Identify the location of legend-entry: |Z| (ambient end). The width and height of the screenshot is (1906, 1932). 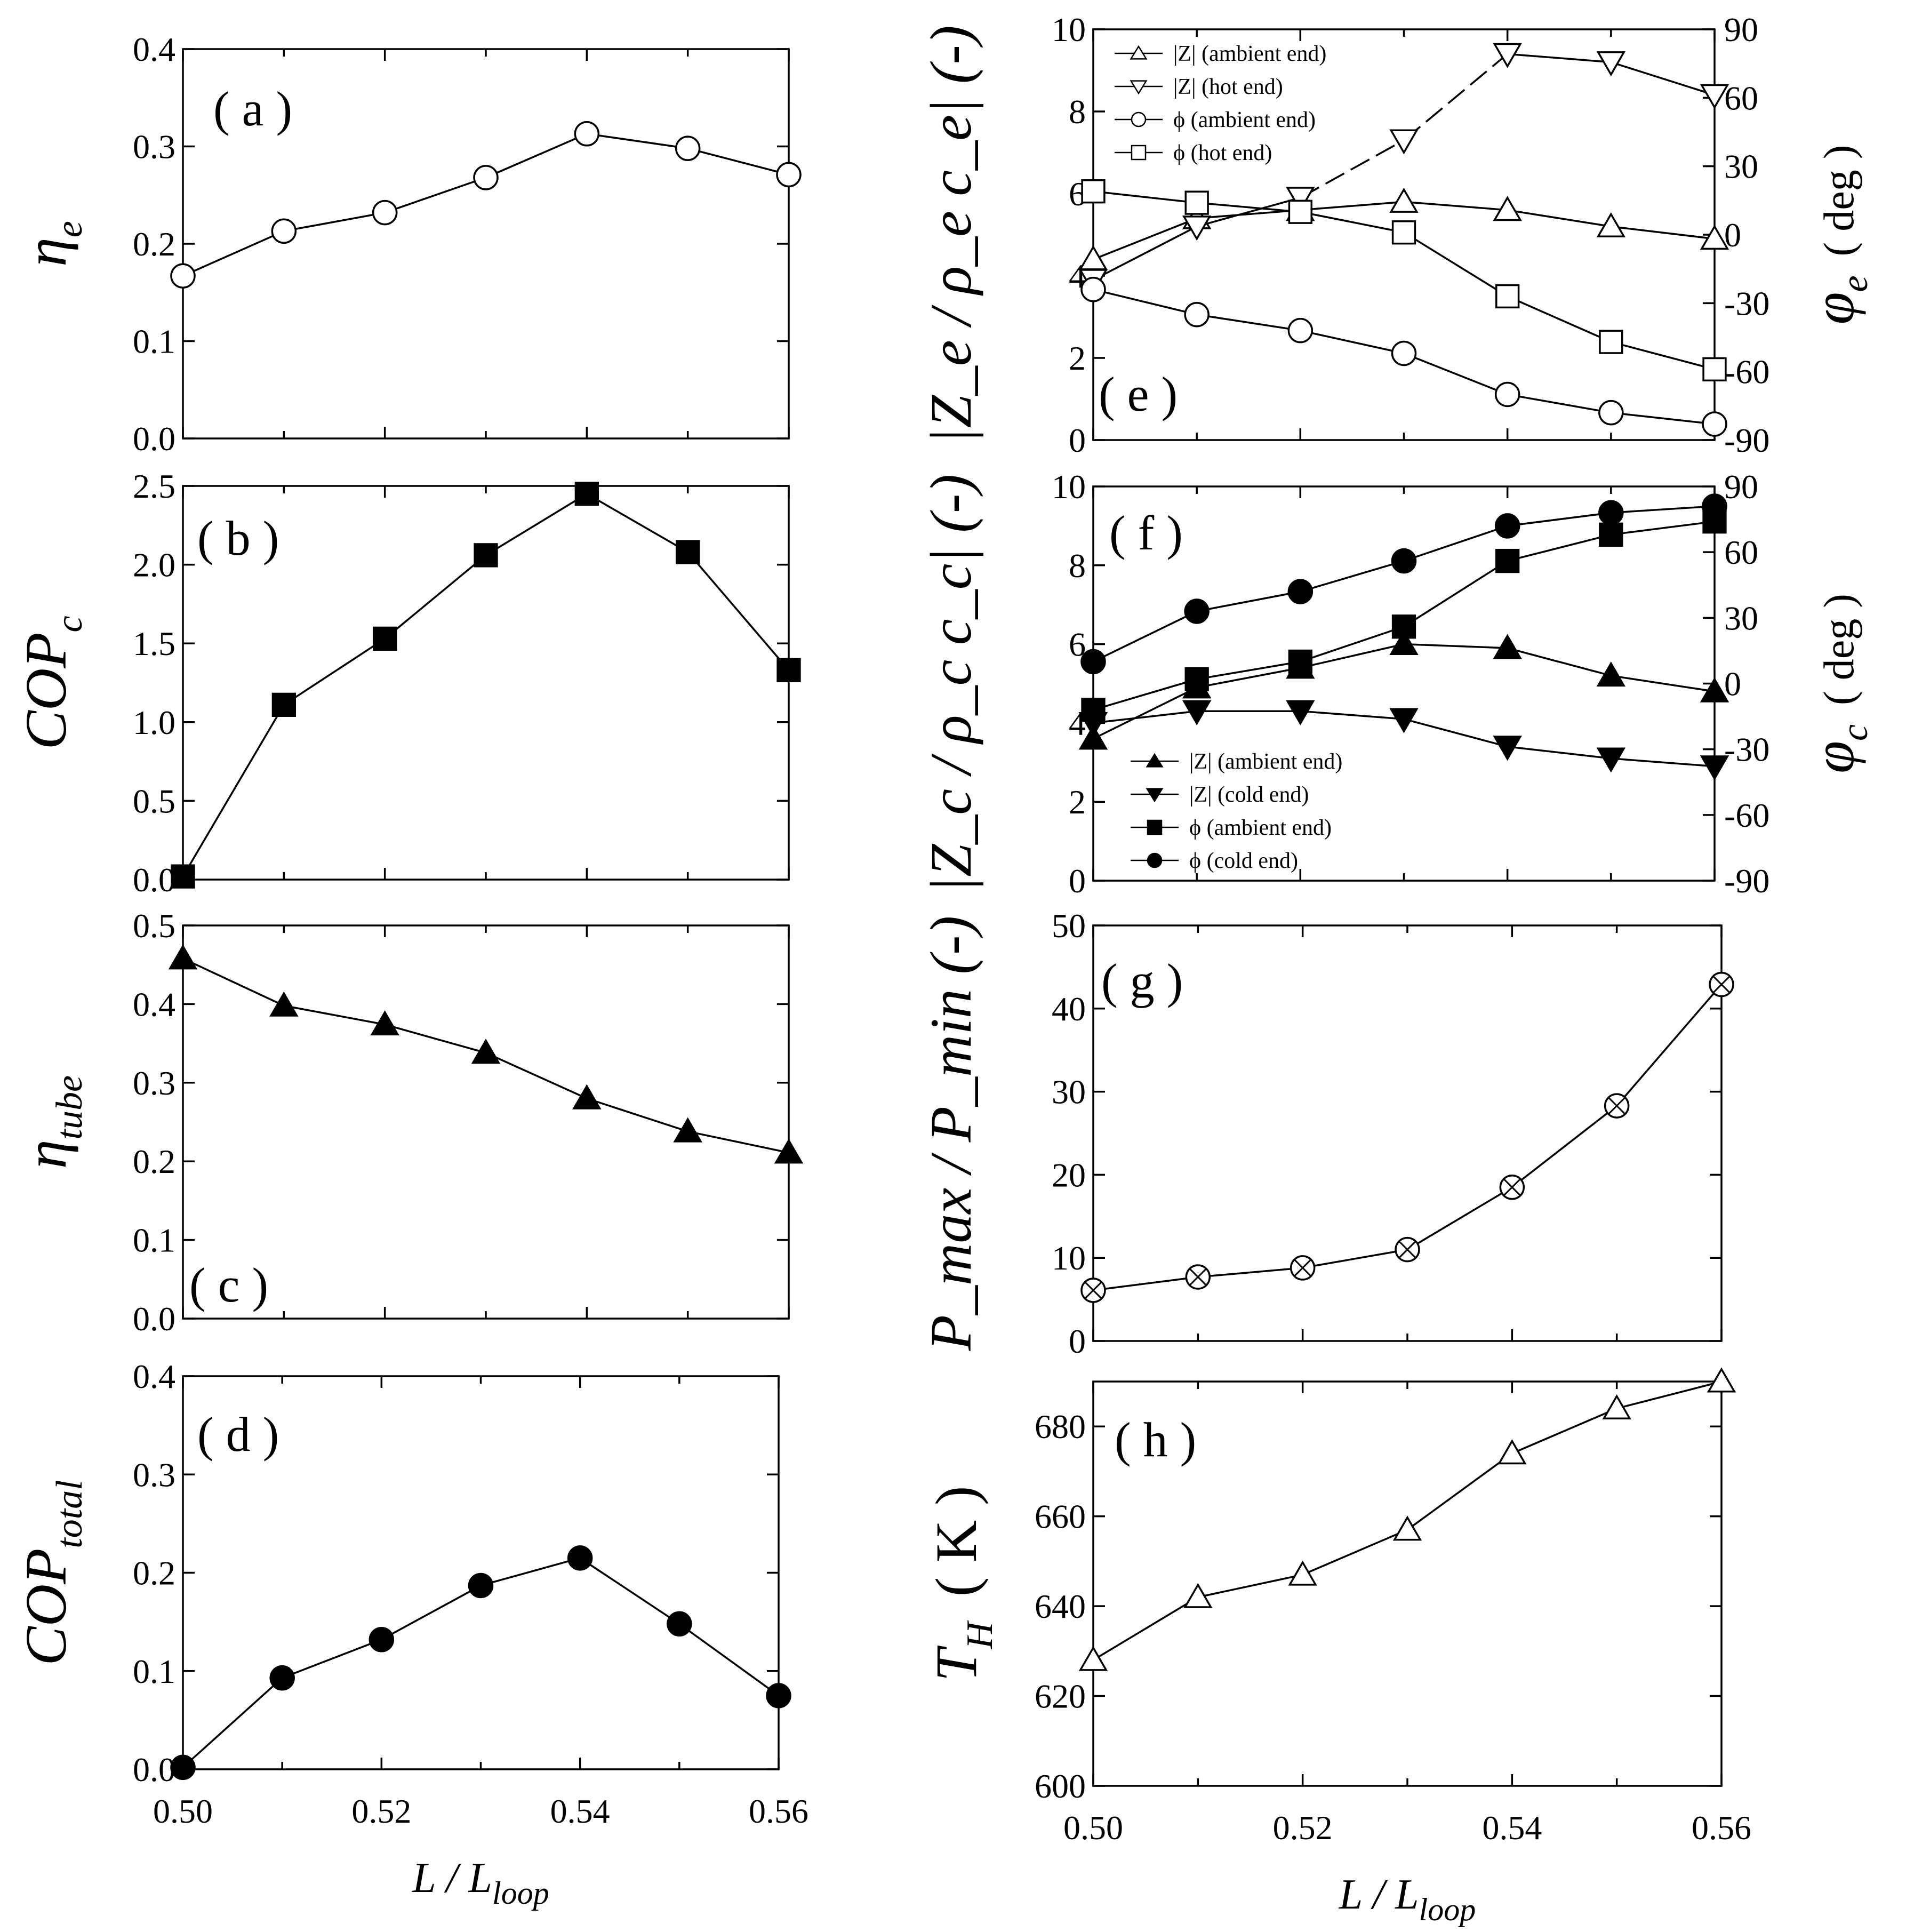
(1221, 54).